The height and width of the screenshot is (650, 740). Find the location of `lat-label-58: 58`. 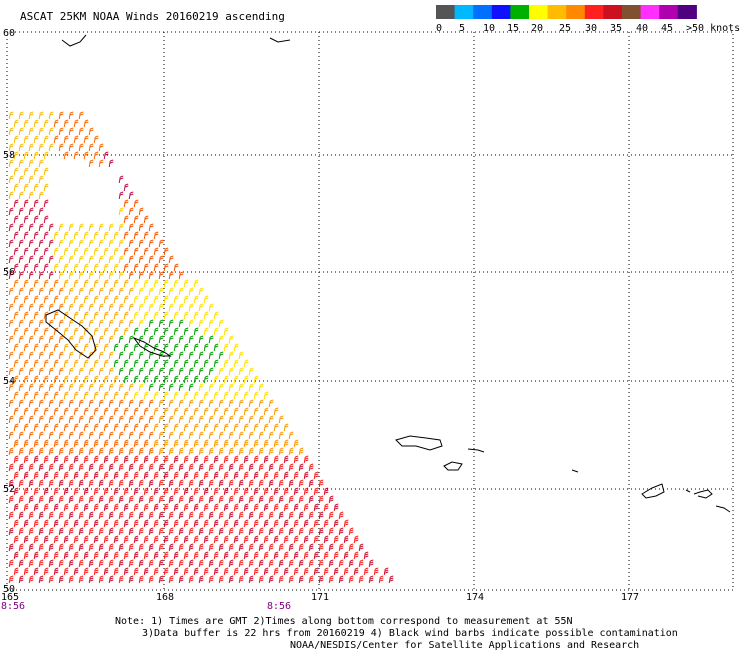

lat-label-58: 58 is located at coordinates (9, 155).